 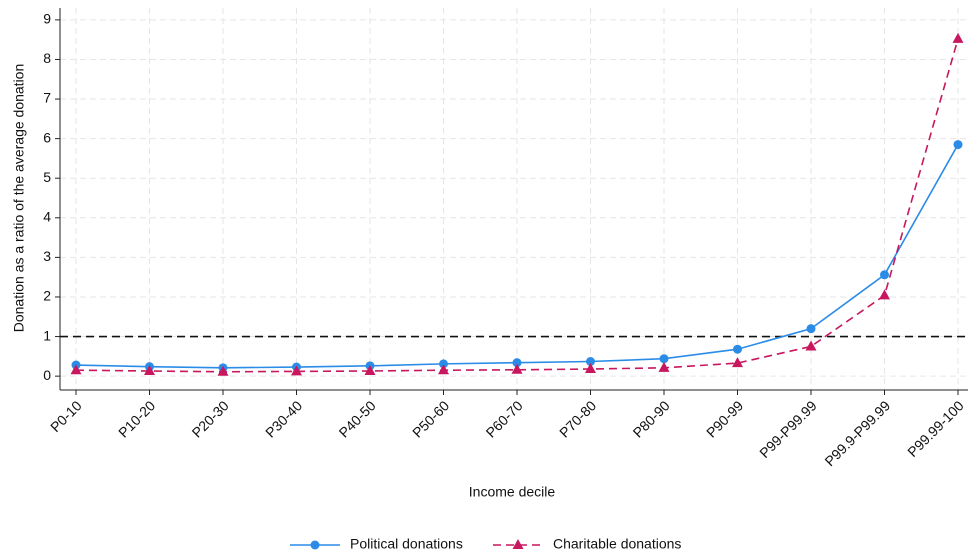 What do you see at coordinates (47, 58) in the screenshot?
I see `y-tick-label: 8` at bounding box center [47, 58].